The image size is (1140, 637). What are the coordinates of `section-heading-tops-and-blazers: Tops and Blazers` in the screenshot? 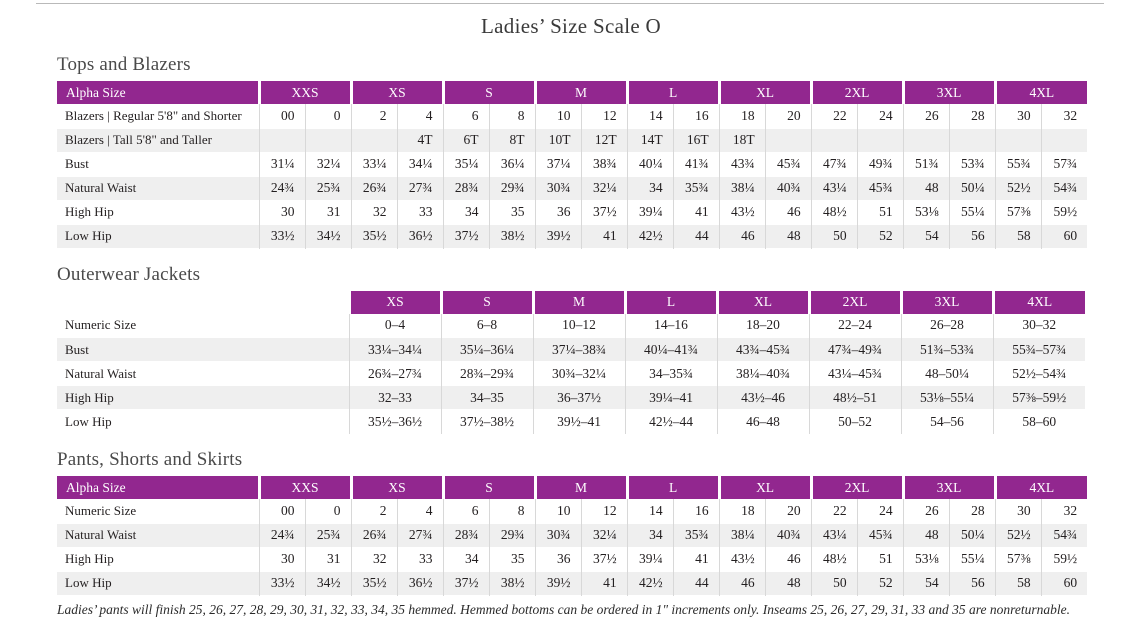 It's located at (124, 64).